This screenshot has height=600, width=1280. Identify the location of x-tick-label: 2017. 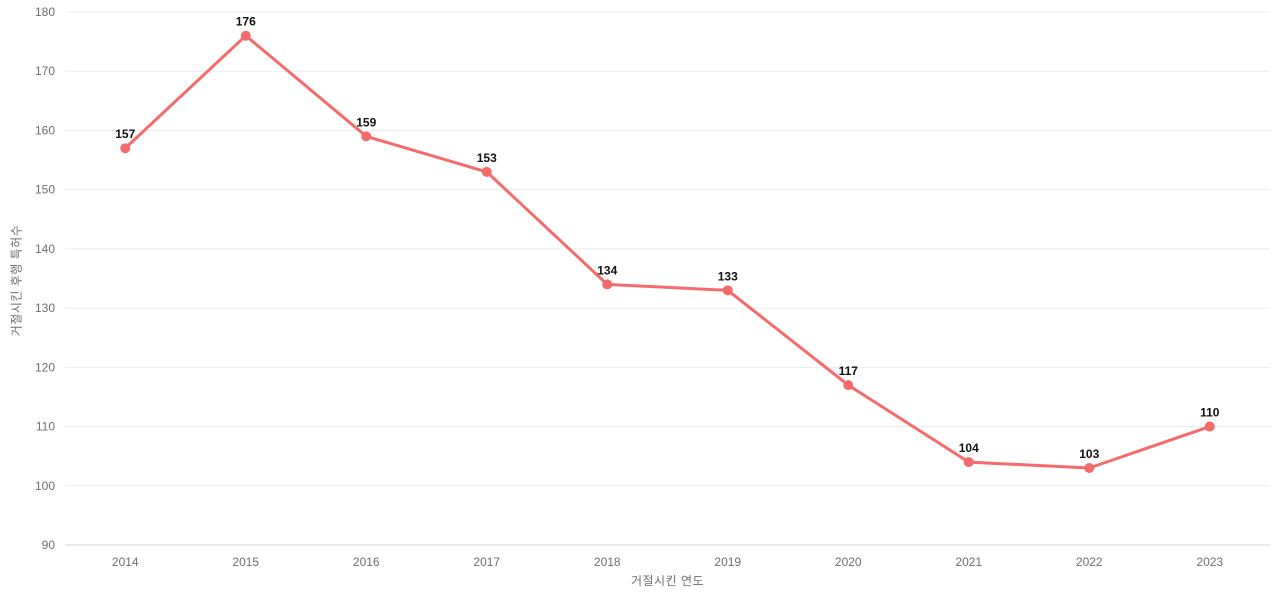
(486, 562).